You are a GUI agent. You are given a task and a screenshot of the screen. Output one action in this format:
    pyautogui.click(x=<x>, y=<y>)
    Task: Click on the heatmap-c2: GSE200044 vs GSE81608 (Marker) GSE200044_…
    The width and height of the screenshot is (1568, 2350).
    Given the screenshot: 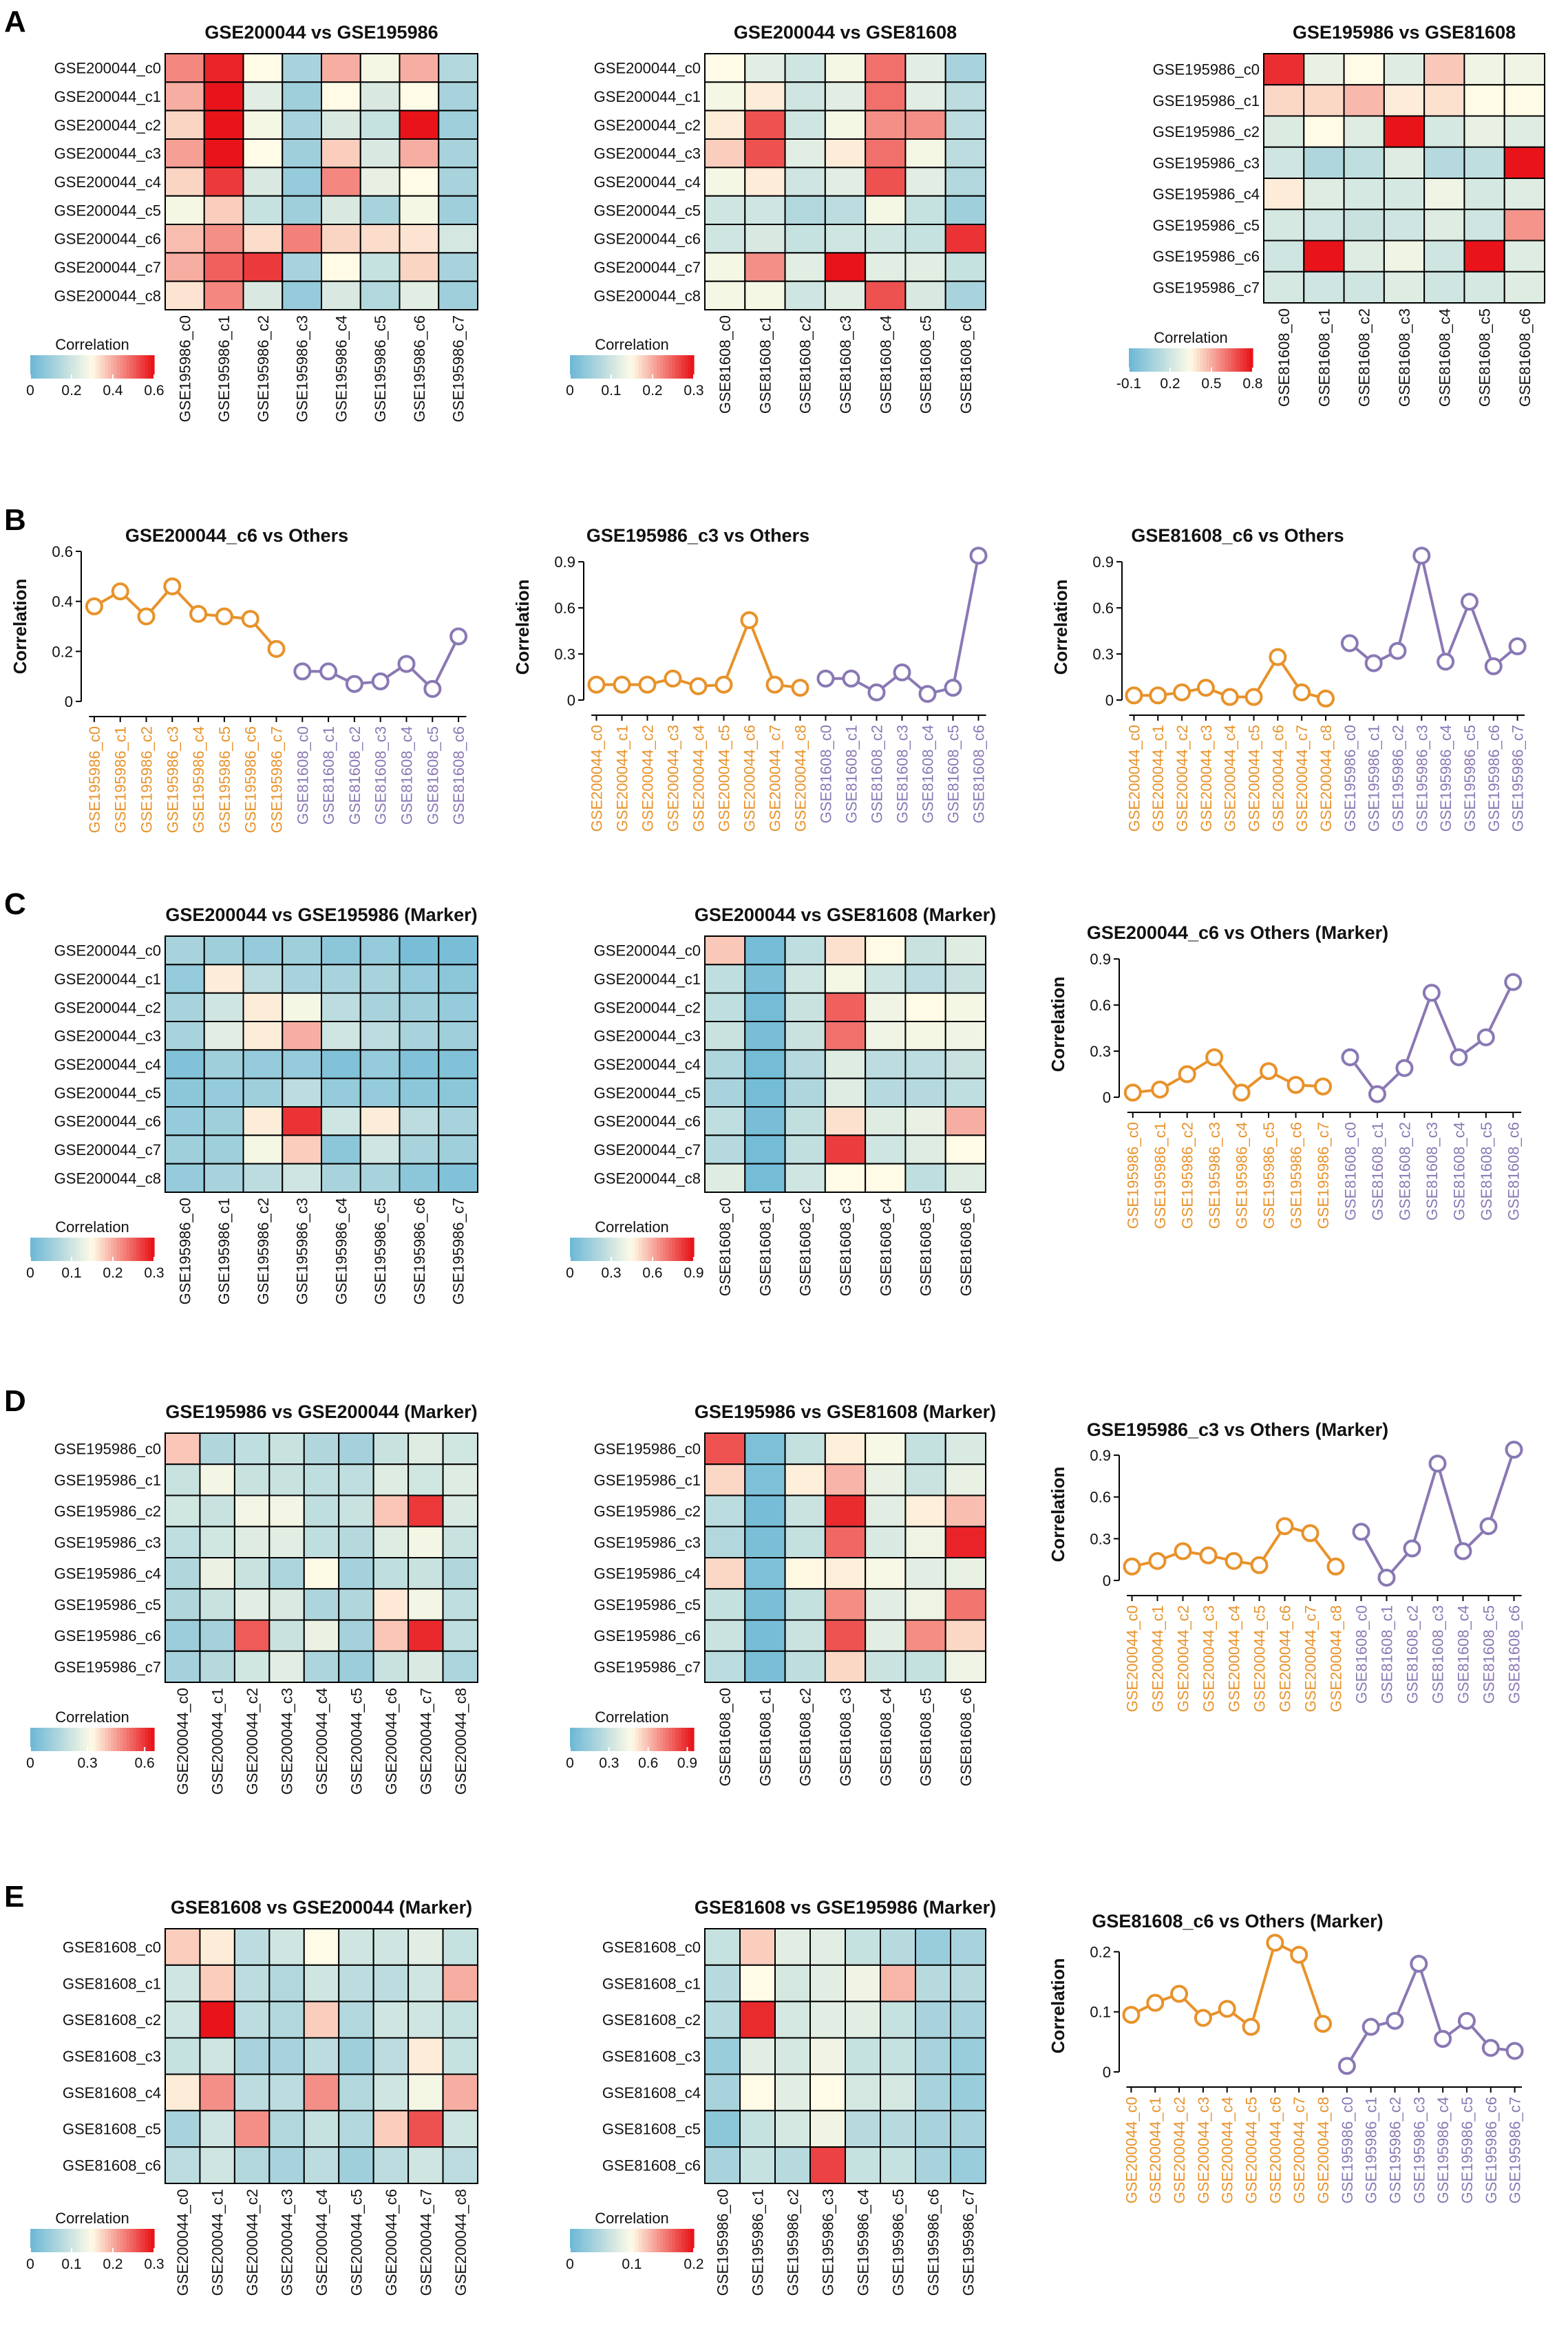 What is the action you would take?
    pyautogui.click(x=781, y=1100)
    